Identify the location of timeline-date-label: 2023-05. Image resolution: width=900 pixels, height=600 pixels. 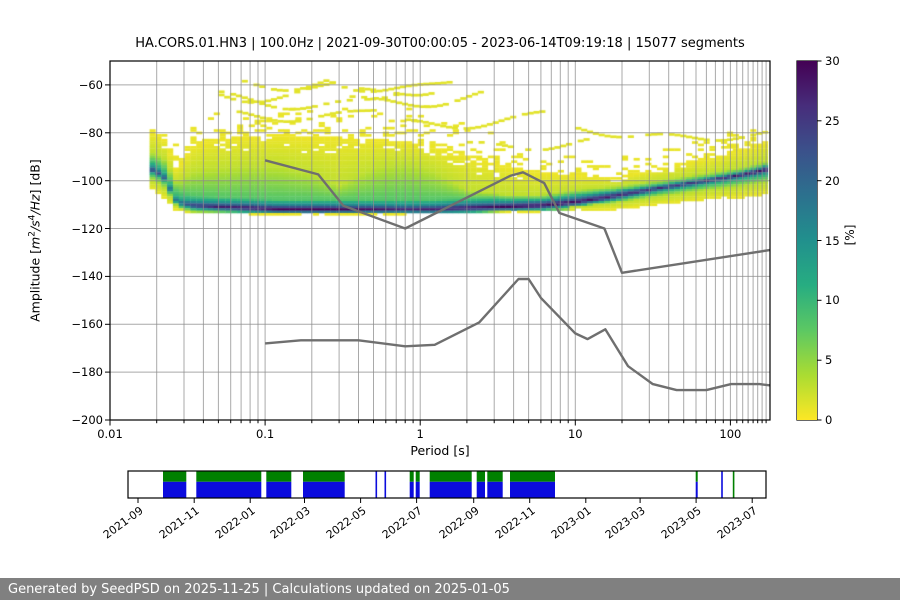
(681, 523).